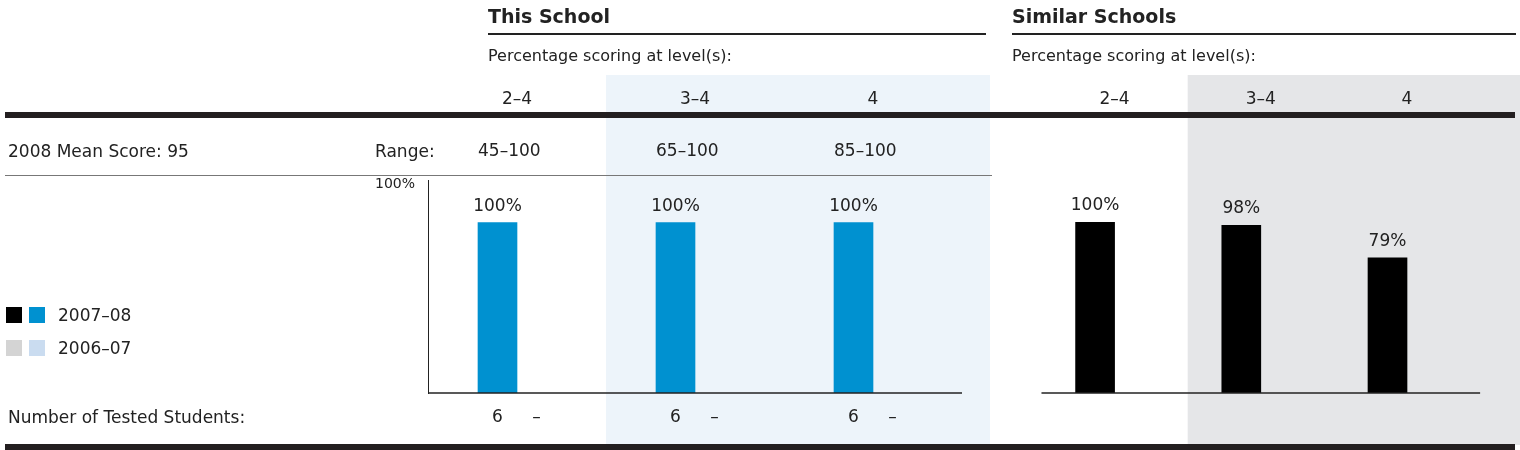 The height and width of the screenshot is (450, 1520). I want to click on text: 65–100, so click(687, 150).